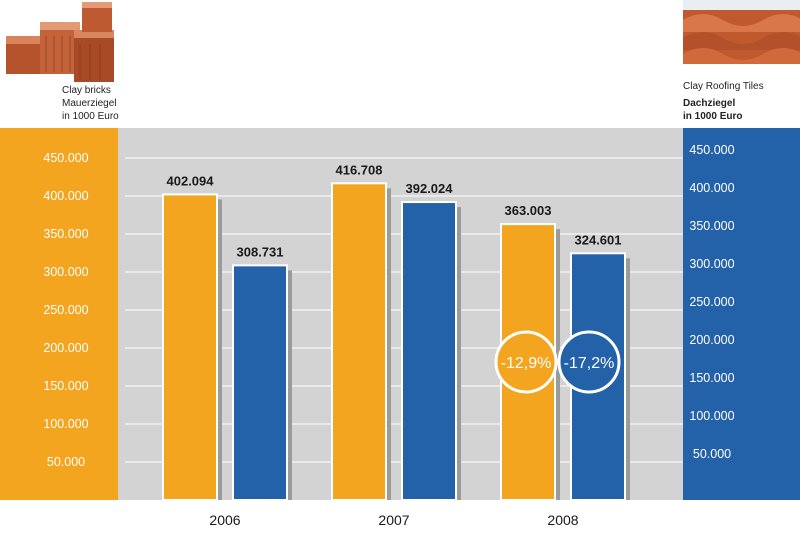 The width and height of the screenshot is (800, 533). I want to click on clay-bricks-header: Clay bricks Mauerziegel in 1000 Euro, so click(90, 103).